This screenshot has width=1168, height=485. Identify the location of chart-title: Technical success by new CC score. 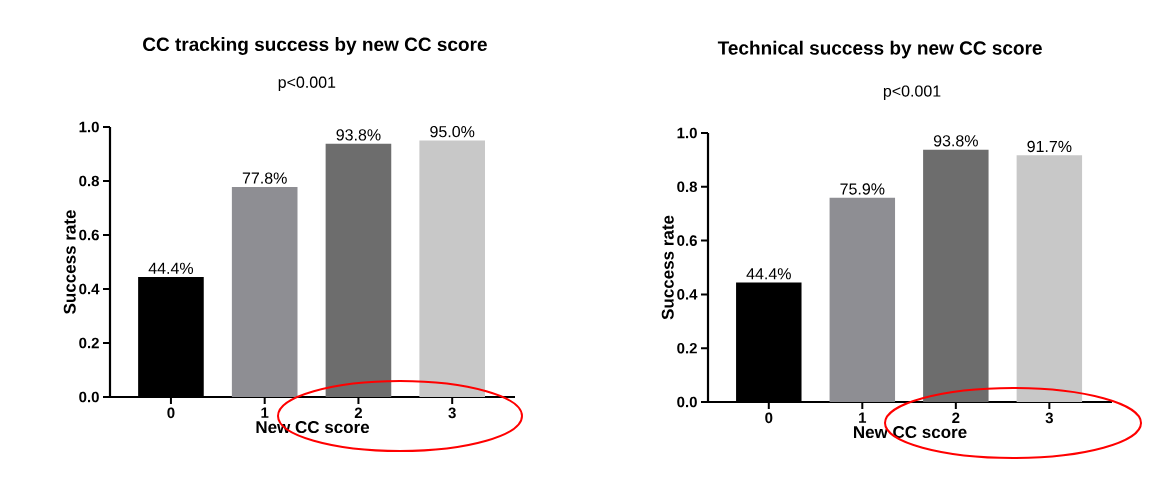
(879, 49).